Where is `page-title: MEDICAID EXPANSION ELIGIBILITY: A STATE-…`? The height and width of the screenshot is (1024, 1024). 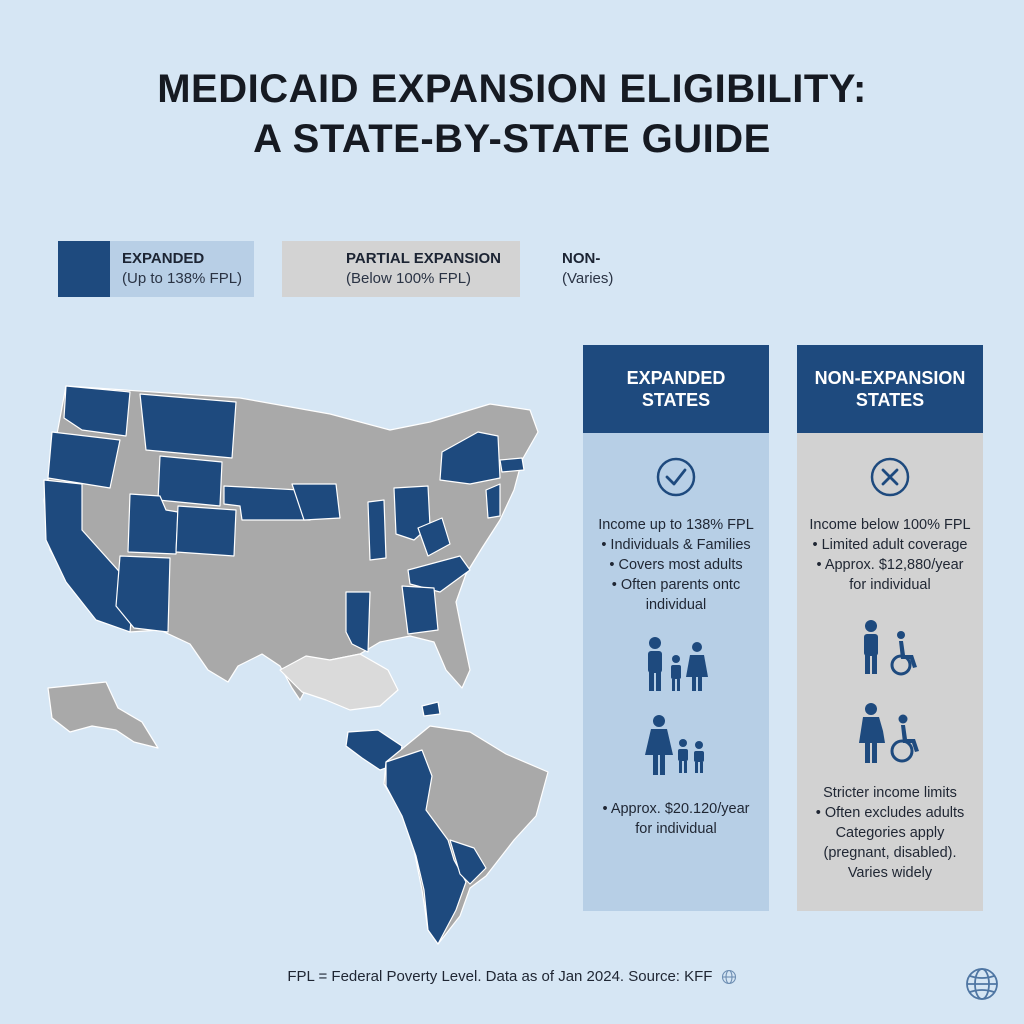 page-title: MEDICAID EXPANSION ELIGIBILITY: A STATE-… is located at coordinates (512, 114).